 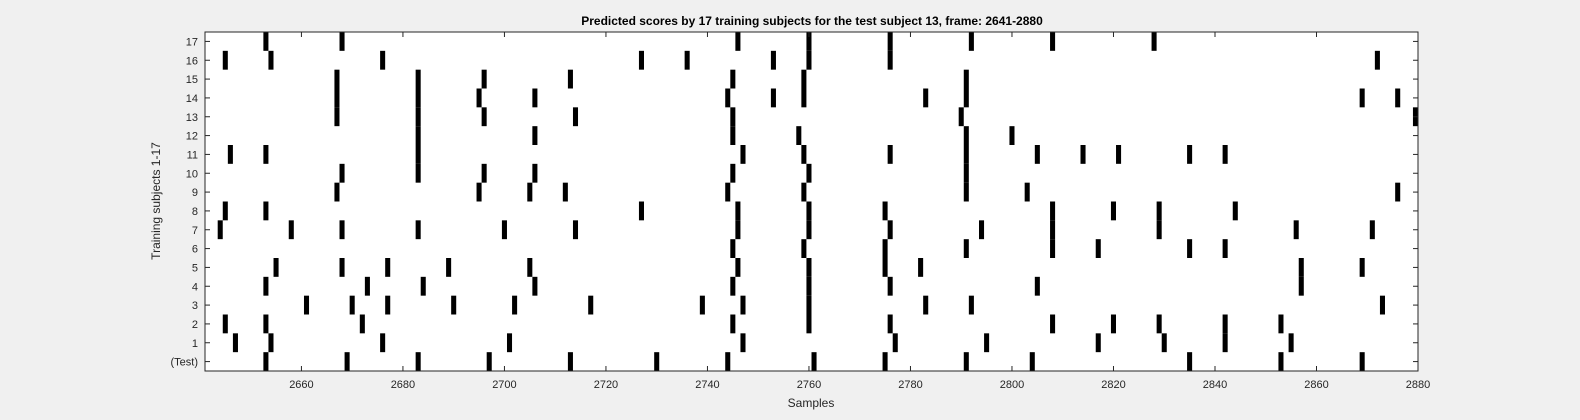 I want to click on y-tick-label: 2, so click(x=195, y=325).